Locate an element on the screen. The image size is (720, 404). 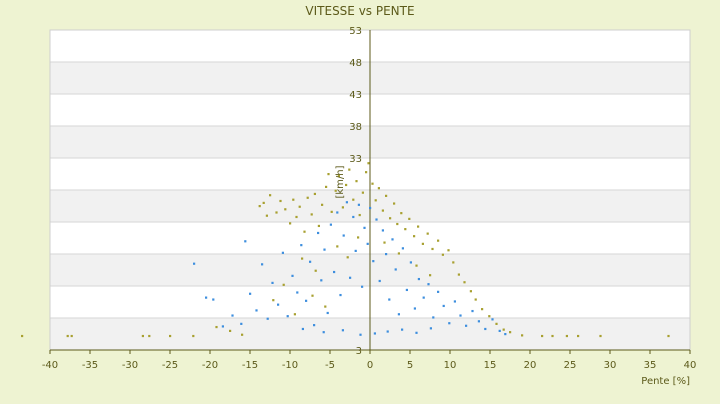
x-tick-label: 0 is located at coordinates (370, 365).